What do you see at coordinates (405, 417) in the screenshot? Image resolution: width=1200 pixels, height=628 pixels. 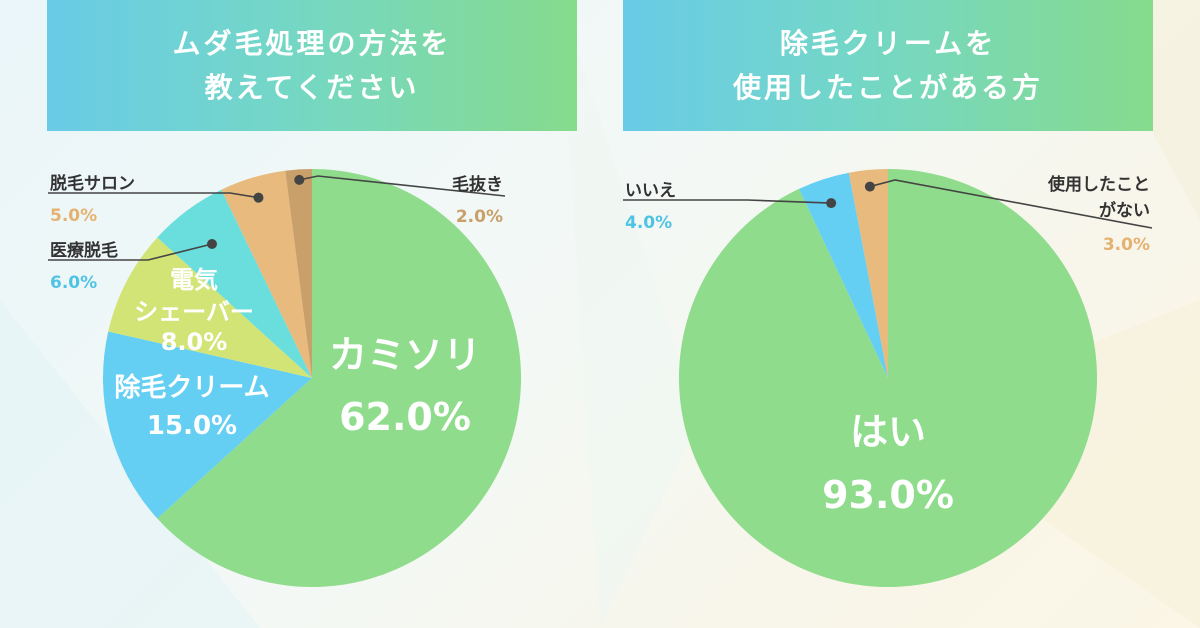 I see `chart0-slice-0-value-label: 62.0%` at bounding box center [405, 417].